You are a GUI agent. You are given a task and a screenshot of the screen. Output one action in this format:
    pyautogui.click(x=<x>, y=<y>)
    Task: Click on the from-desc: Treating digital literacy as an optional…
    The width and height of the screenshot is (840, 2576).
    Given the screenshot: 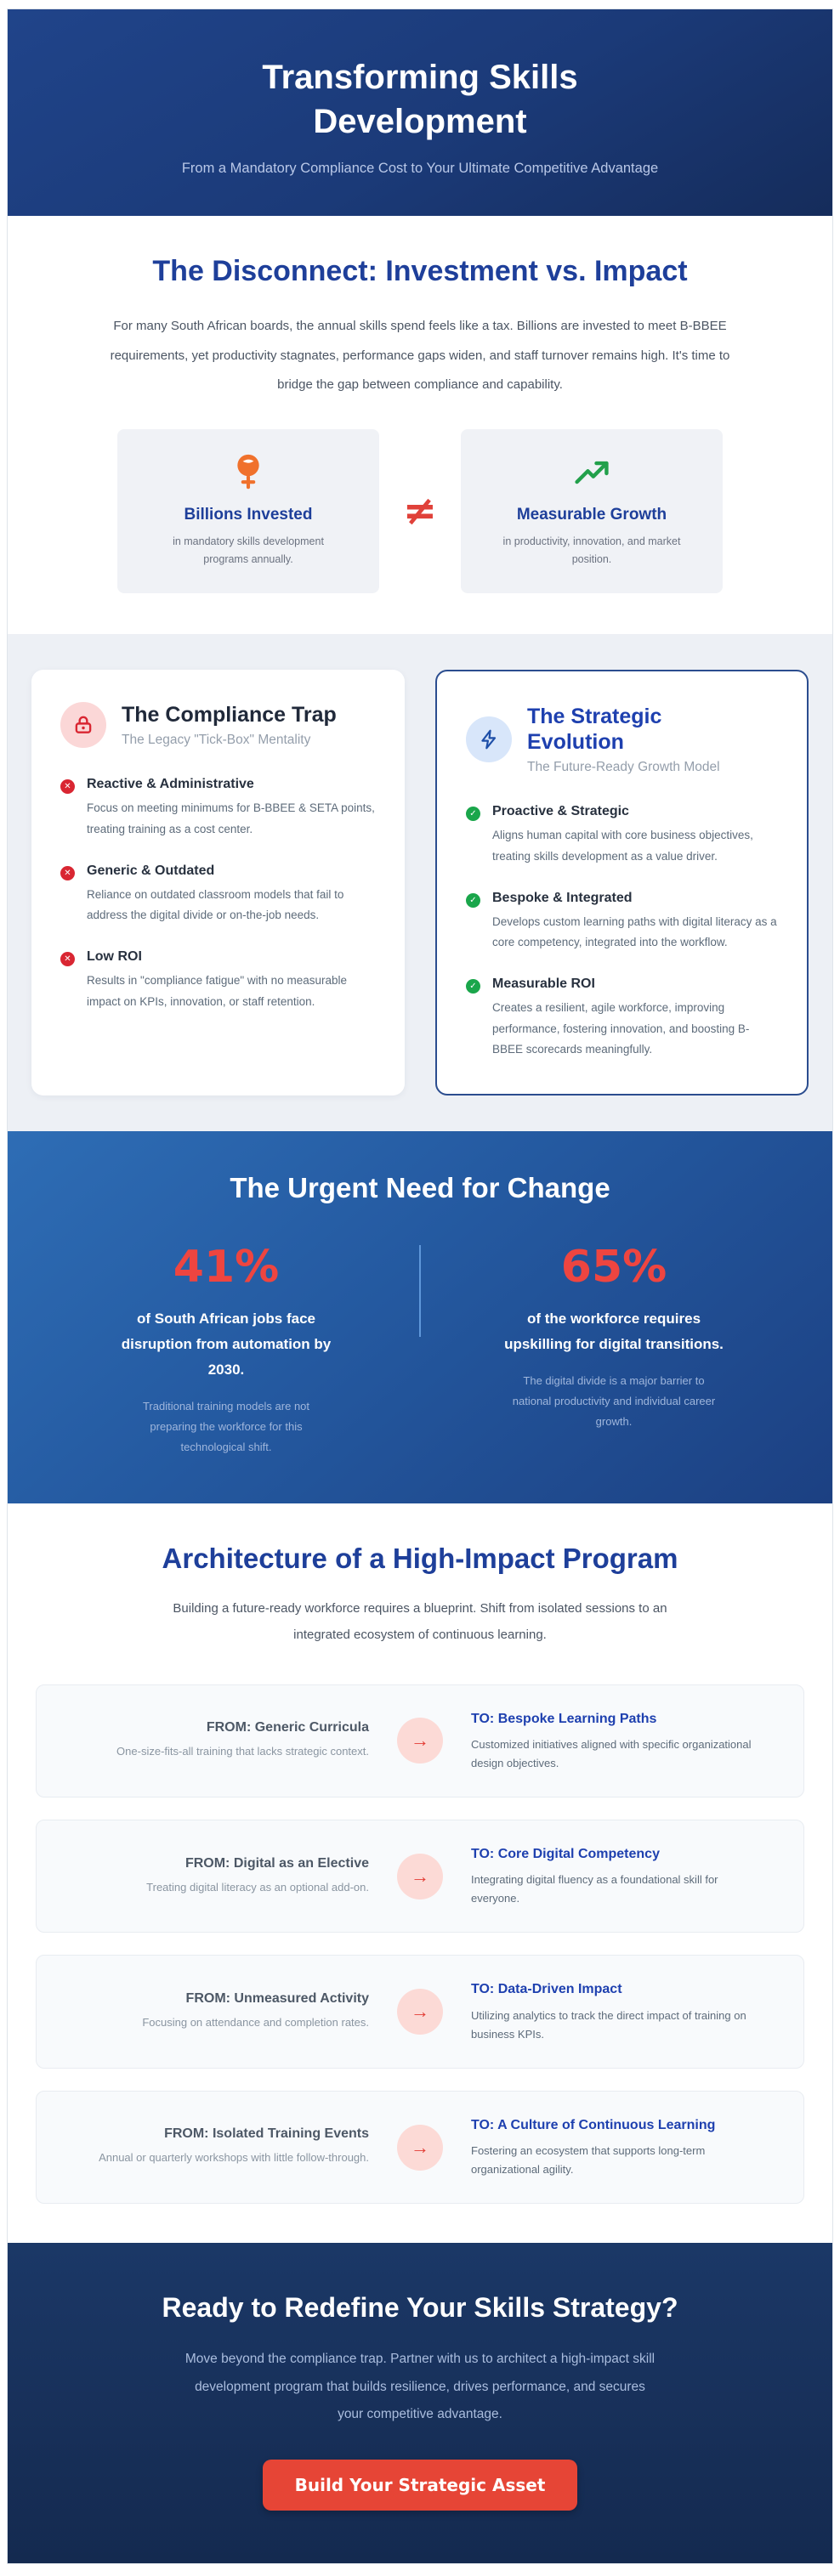 What is the action you would take?
    pyautogui.click(x=258, y=1887)
    